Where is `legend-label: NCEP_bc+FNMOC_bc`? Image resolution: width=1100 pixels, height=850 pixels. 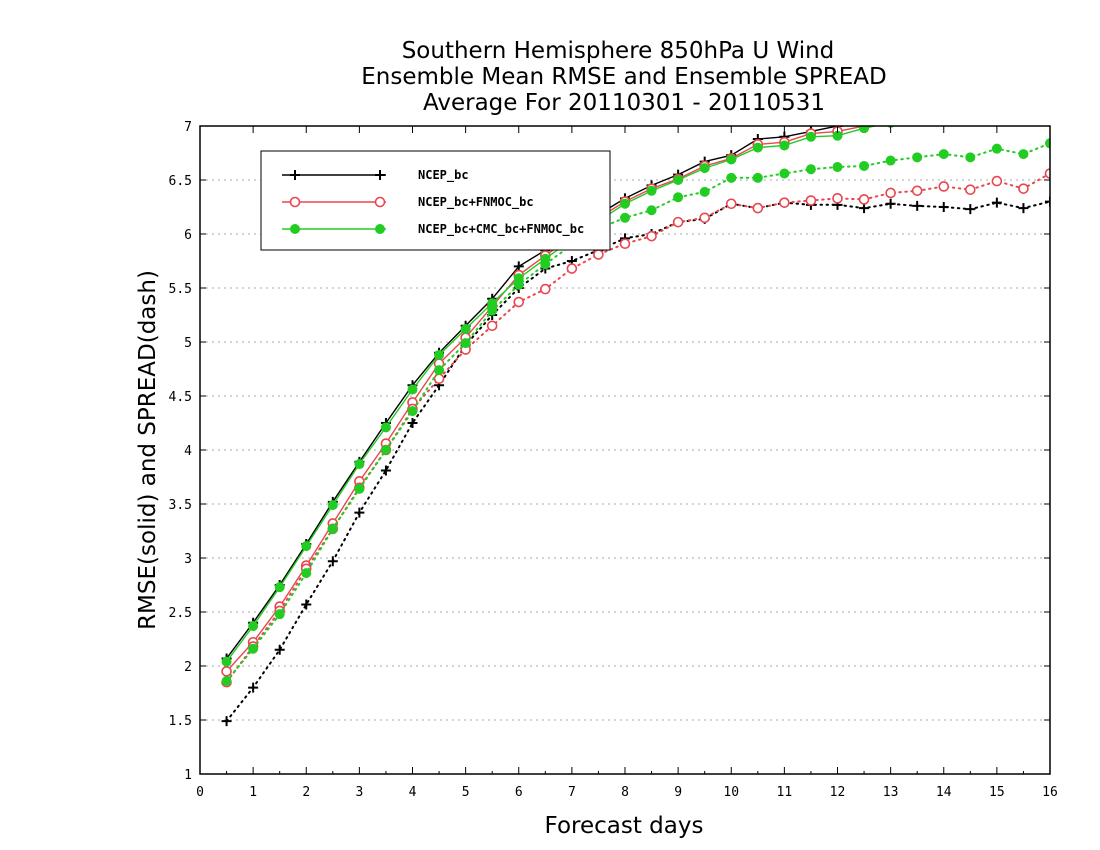
legend-label: NCEP_bc+FNMOC_bc is located at coordinates (476, 202).